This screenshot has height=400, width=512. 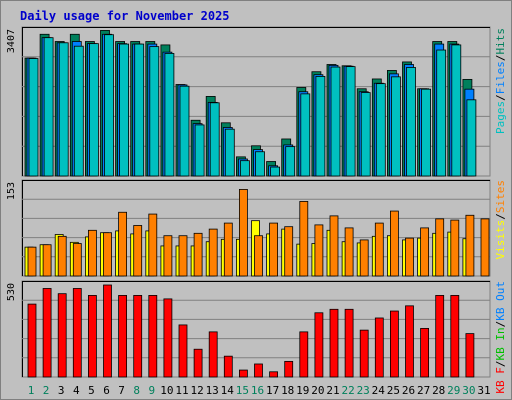 I want to click on x-axis-day-label: 21, so click(x=332, y=390).